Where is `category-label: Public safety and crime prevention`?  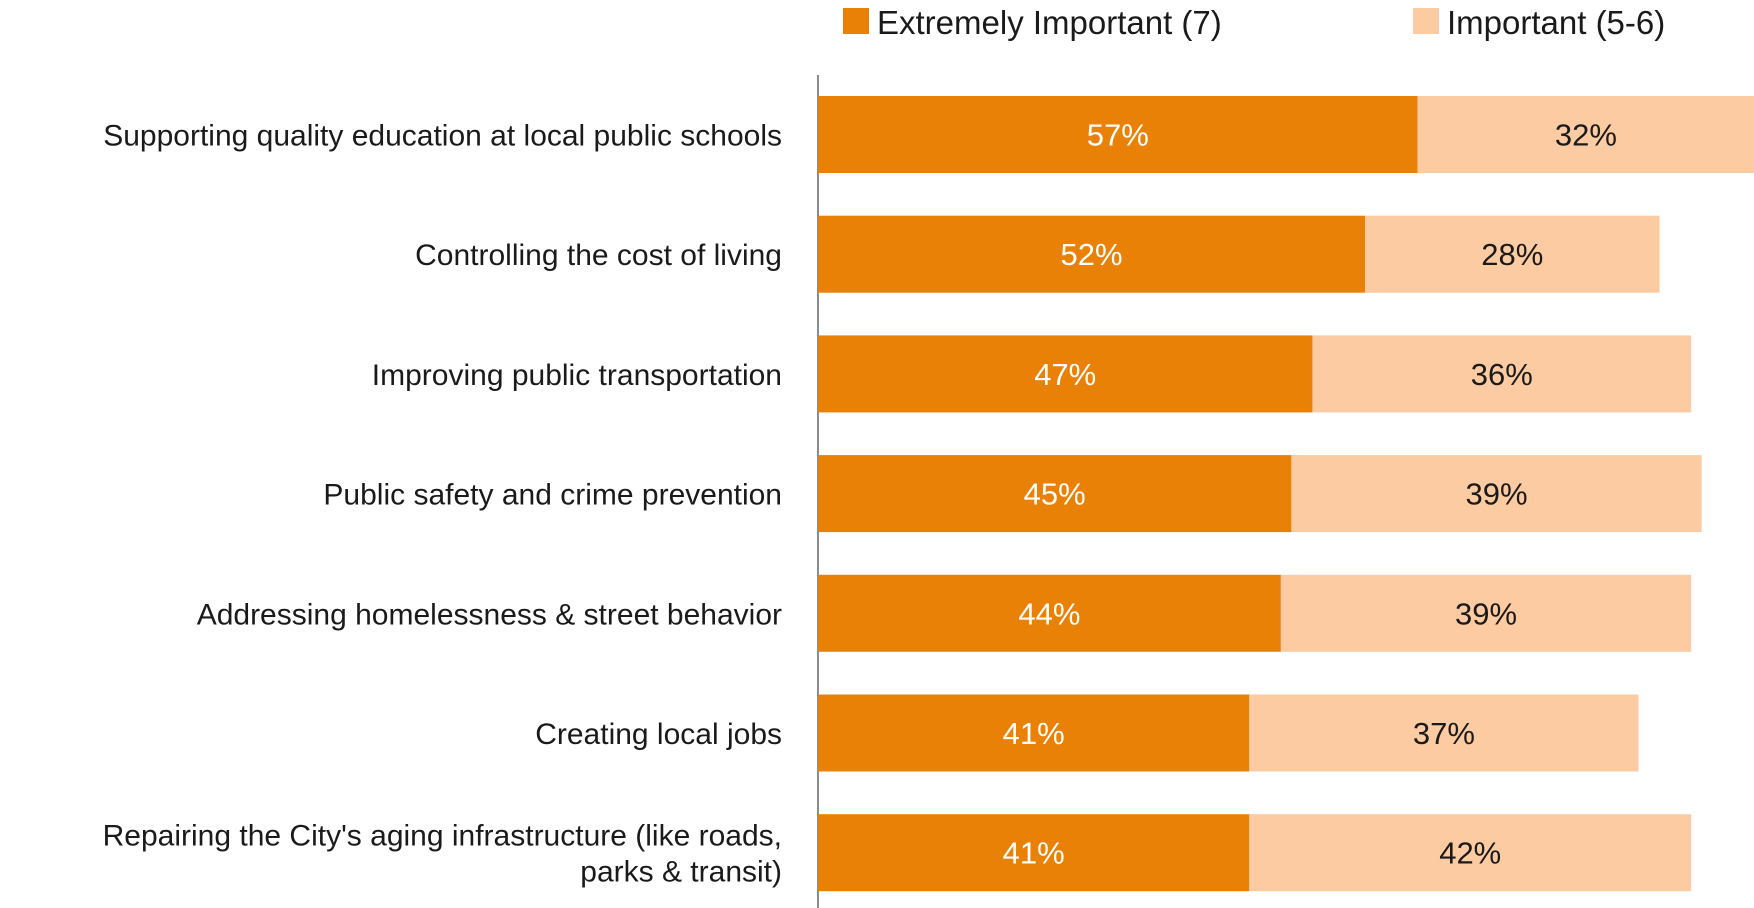
category-label: Public safety and crime prevention is located at coordinates (552, 495).